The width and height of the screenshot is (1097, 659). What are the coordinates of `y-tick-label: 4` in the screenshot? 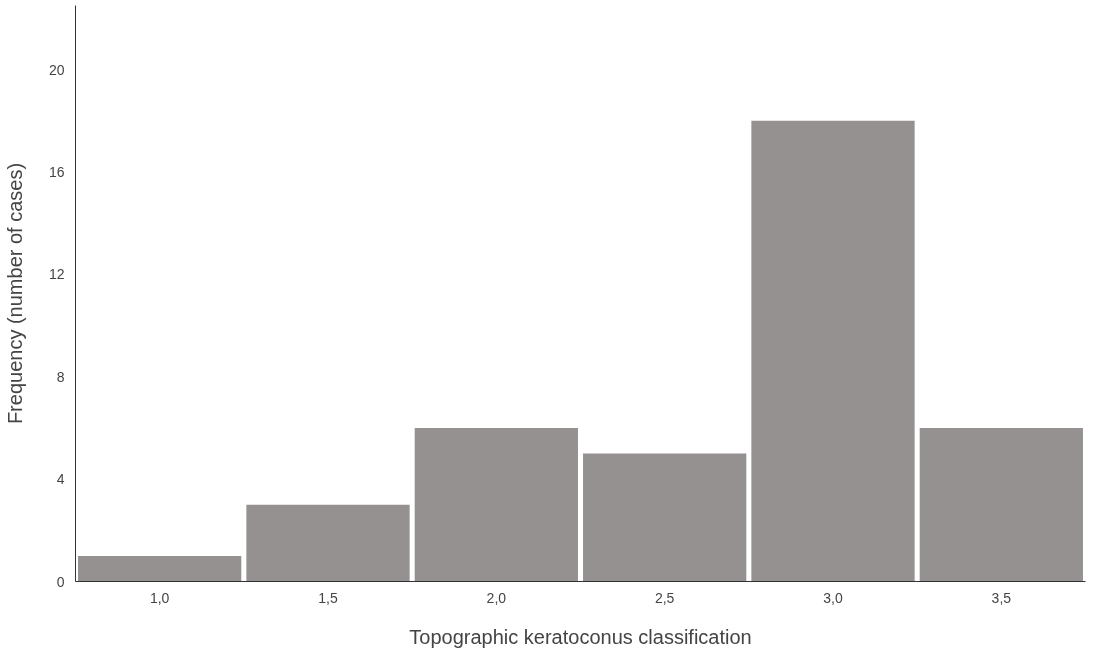 It's located at (60, 479).